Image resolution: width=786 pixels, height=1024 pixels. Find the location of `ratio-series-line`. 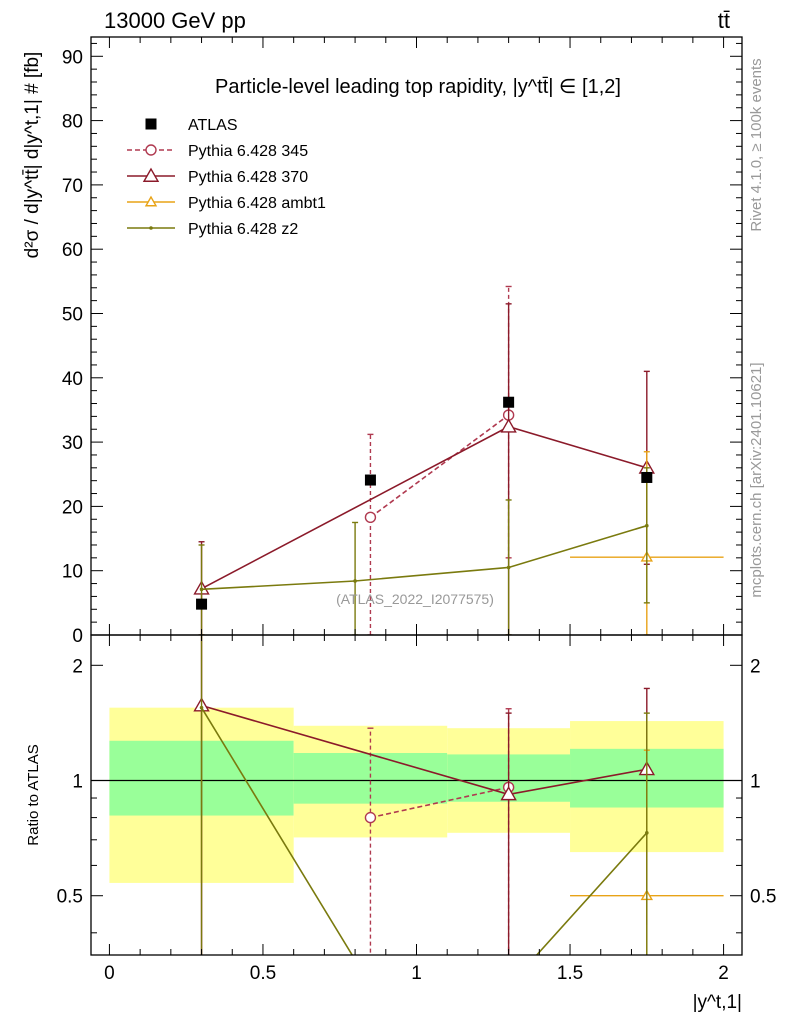

ratio-series-line is located at coordinates (424, 831).